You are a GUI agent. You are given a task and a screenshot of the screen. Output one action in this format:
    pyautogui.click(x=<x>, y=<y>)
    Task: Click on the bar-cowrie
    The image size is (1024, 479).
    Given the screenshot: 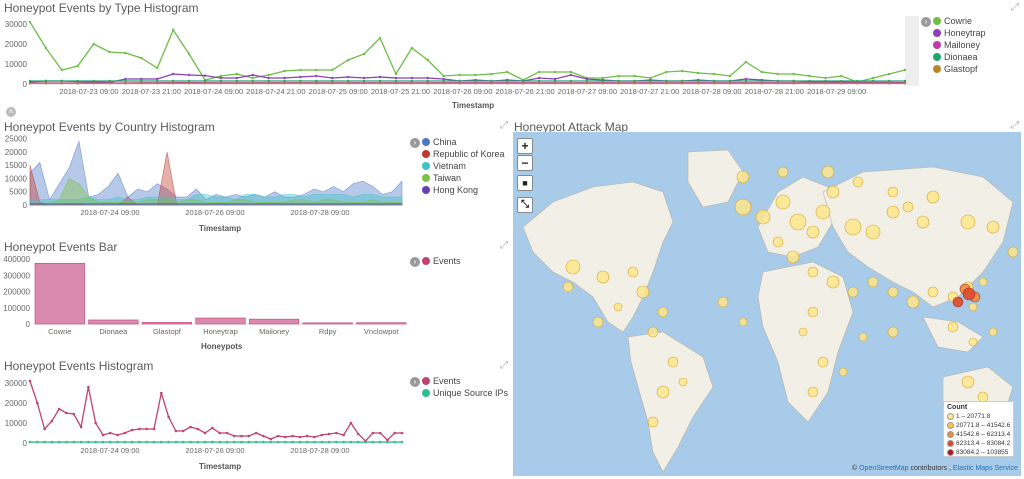 What is the action you would take?
    pyautogui.click(x=59, y=293)
    